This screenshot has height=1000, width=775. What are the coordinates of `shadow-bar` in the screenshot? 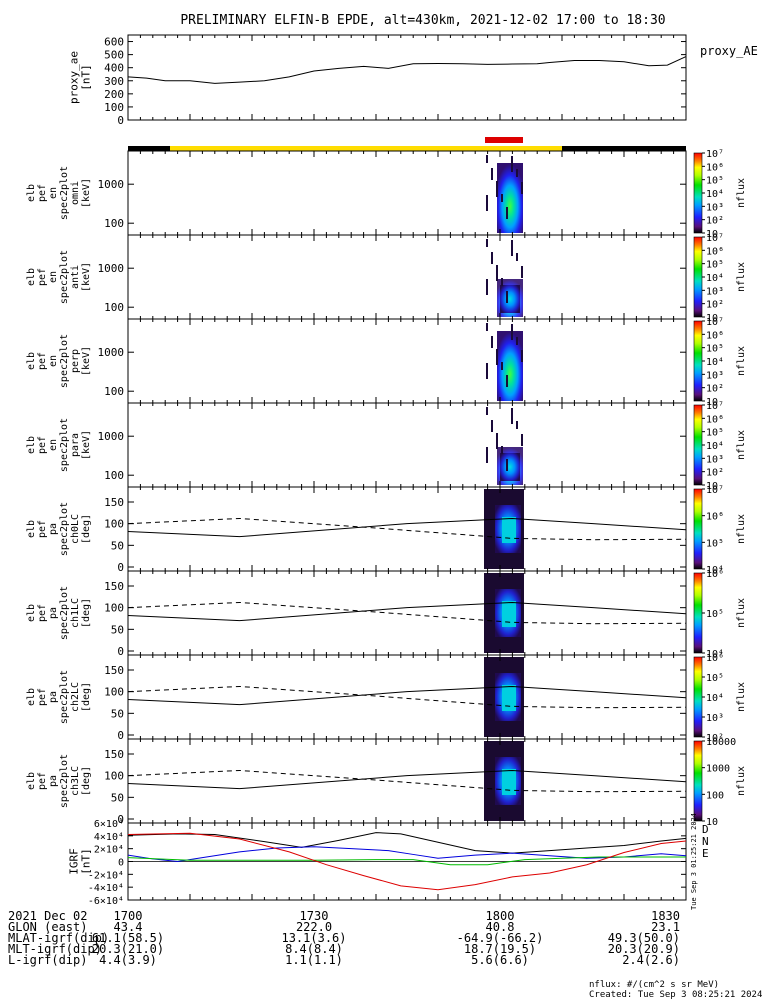 It's located at (624, 148).